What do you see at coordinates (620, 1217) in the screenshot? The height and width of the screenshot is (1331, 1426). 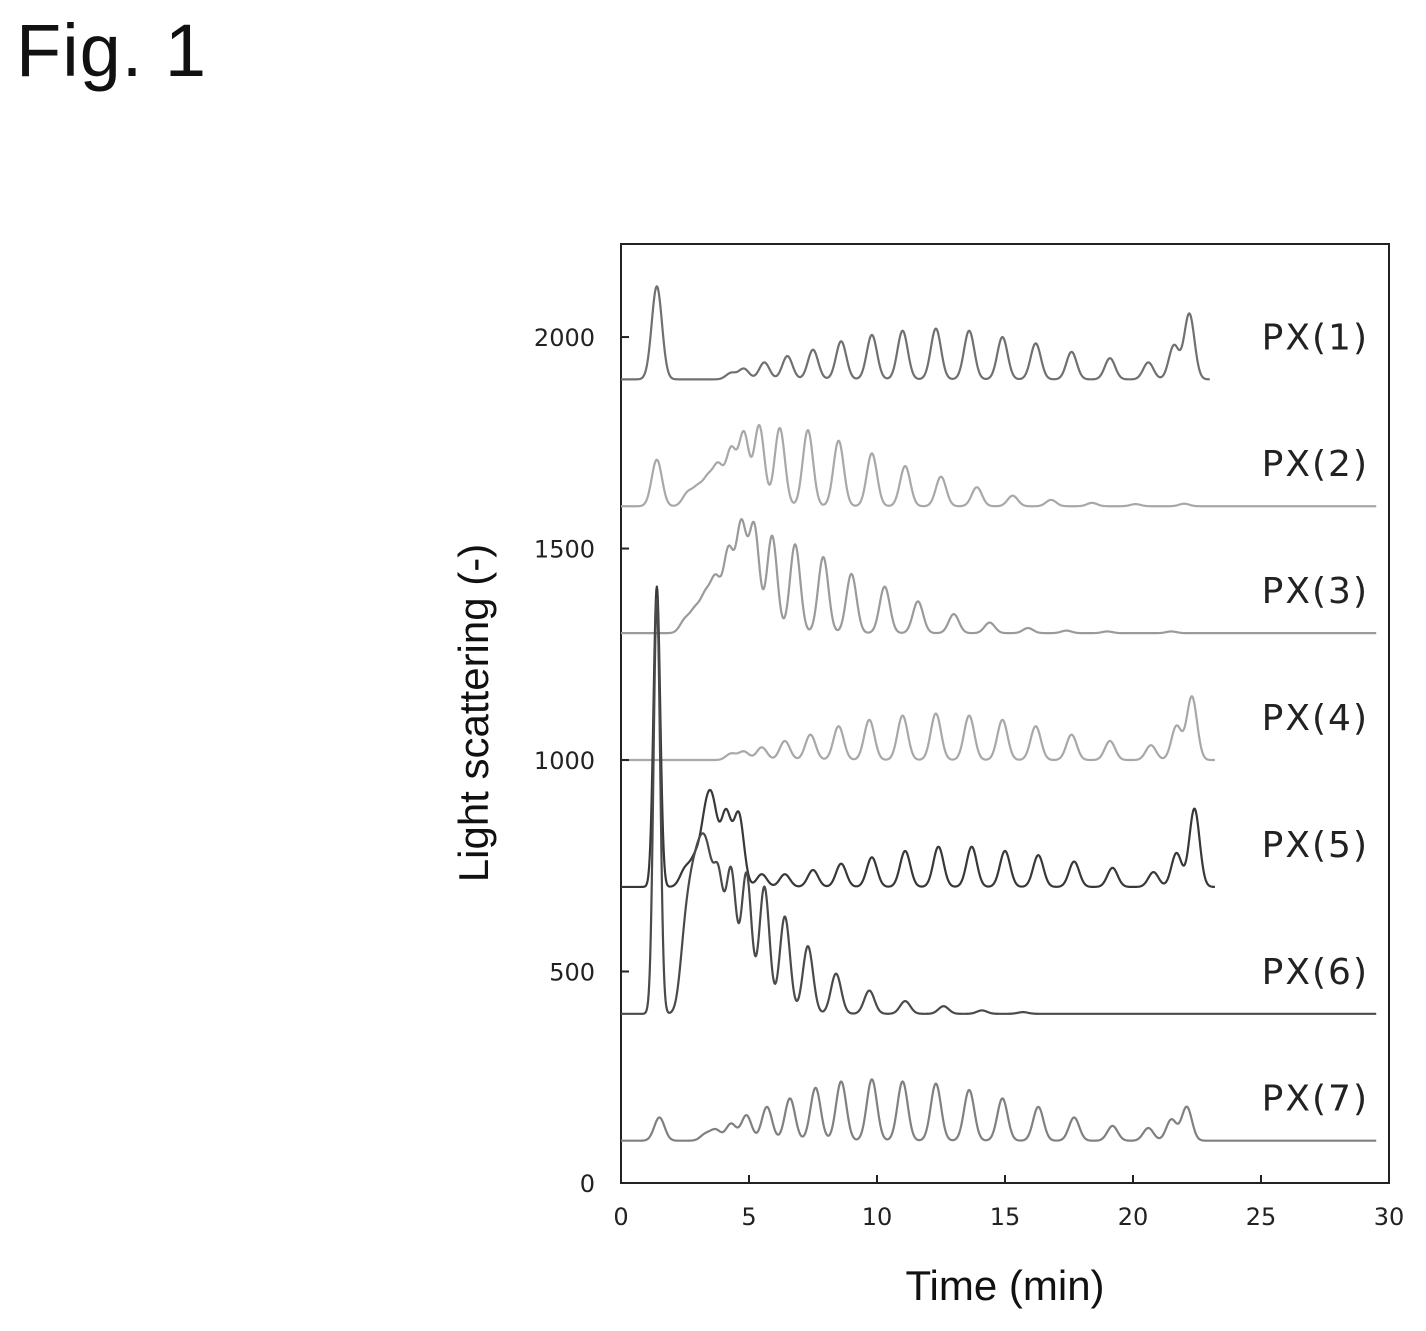 I see `x-tick-label: 0` at bounding box center [620, 1217].